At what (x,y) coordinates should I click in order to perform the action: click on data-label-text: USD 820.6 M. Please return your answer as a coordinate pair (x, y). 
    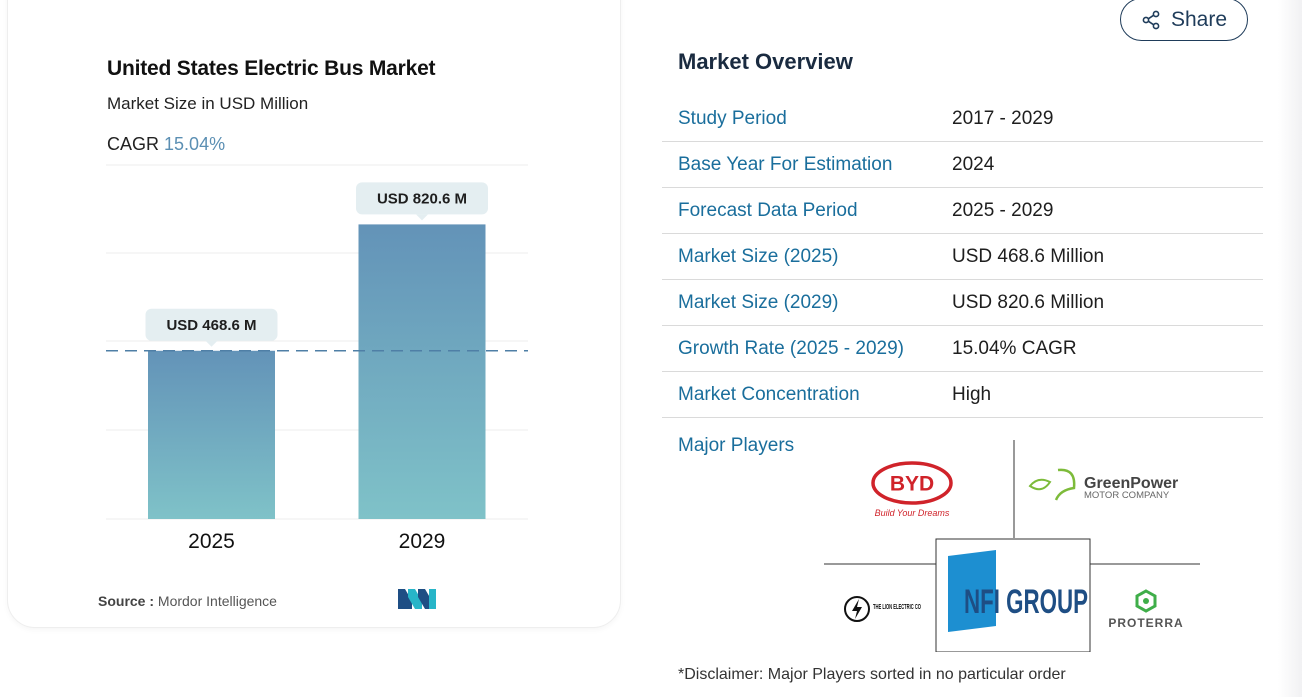
    Looking at the image, I should click on (422, 198).